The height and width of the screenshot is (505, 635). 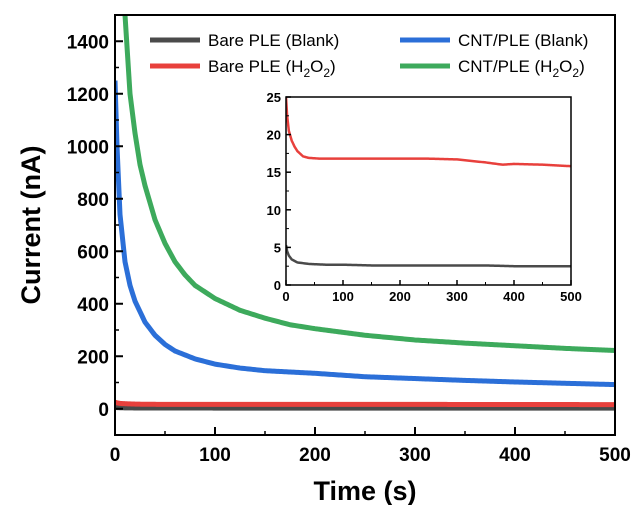 I want to click on inset-x-tick-label-1: 100, so click(x=343, y=296).